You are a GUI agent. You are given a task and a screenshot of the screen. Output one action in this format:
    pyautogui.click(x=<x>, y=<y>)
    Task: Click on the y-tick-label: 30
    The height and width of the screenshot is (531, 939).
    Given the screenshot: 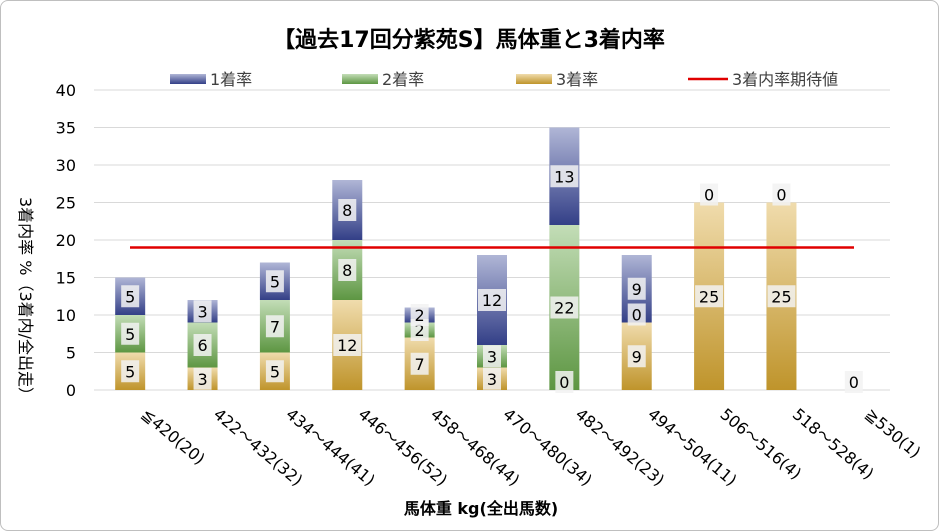 What is the action you would take?
    pyautogui.click(x=66, y=165)
    